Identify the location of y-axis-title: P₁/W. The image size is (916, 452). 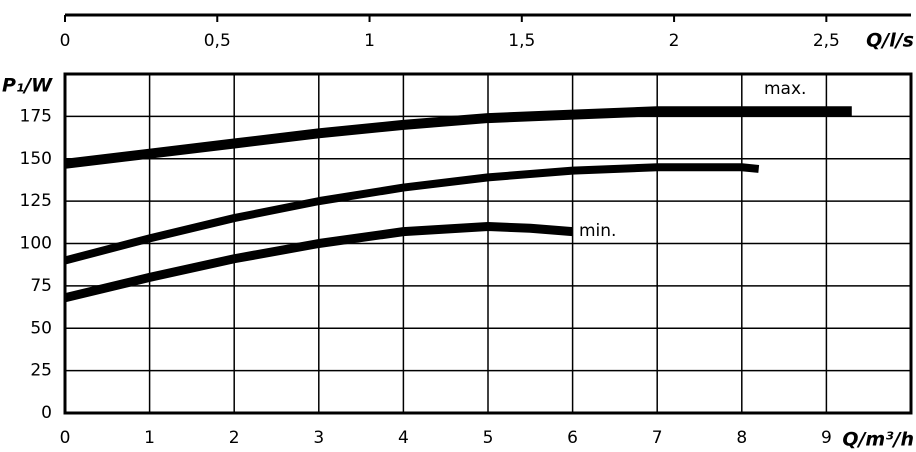
(27, 86).